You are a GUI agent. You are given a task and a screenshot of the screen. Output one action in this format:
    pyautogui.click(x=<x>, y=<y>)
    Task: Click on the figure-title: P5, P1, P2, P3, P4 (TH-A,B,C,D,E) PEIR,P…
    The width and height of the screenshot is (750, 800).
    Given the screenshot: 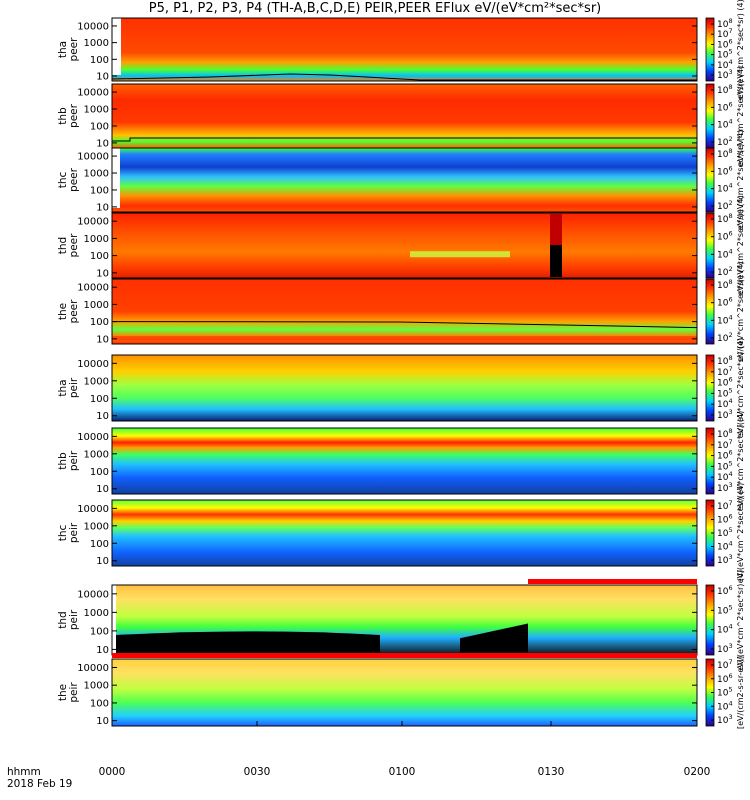 What is the action you would take?
    pyautogui.click(x=375, y=8)
    